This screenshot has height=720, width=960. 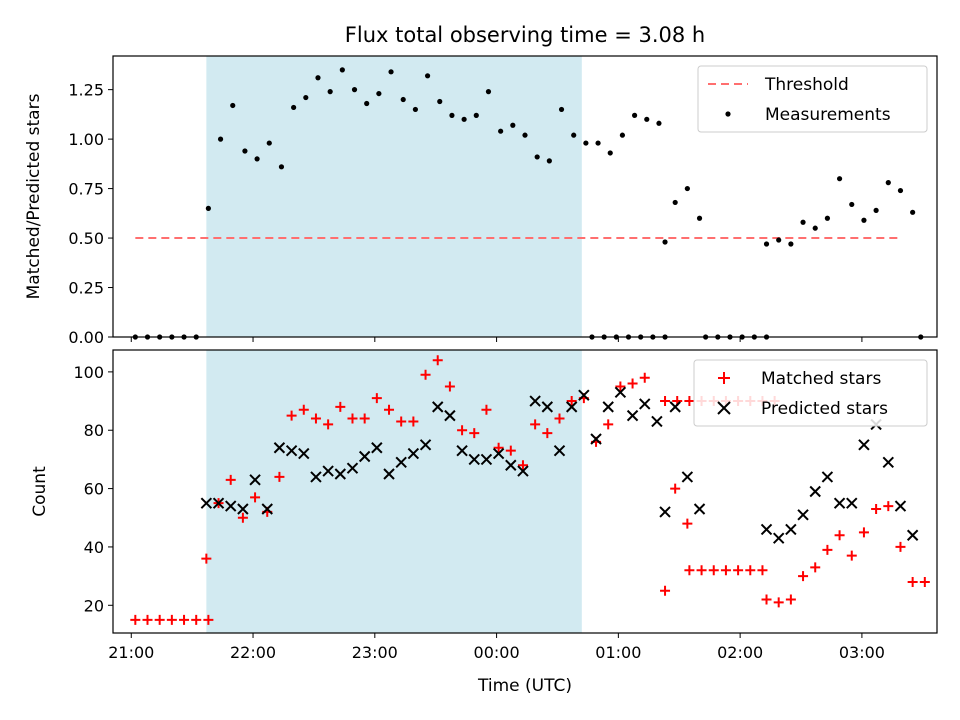 What do you see at coordinates (810, 393) in the screenshot?
I see `legend: Matched stars Predicted stars` at bounding box center [810, 393].